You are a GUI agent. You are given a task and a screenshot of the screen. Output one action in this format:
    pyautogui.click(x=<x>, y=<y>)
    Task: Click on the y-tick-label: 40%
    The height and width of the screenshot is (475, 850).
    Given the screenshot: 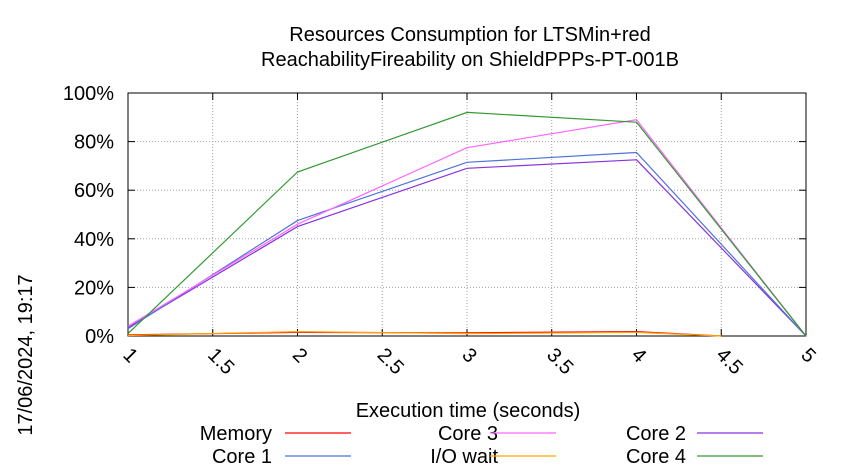 What is the action you would take?
    pyautogui.click(x=94, y=240)
    